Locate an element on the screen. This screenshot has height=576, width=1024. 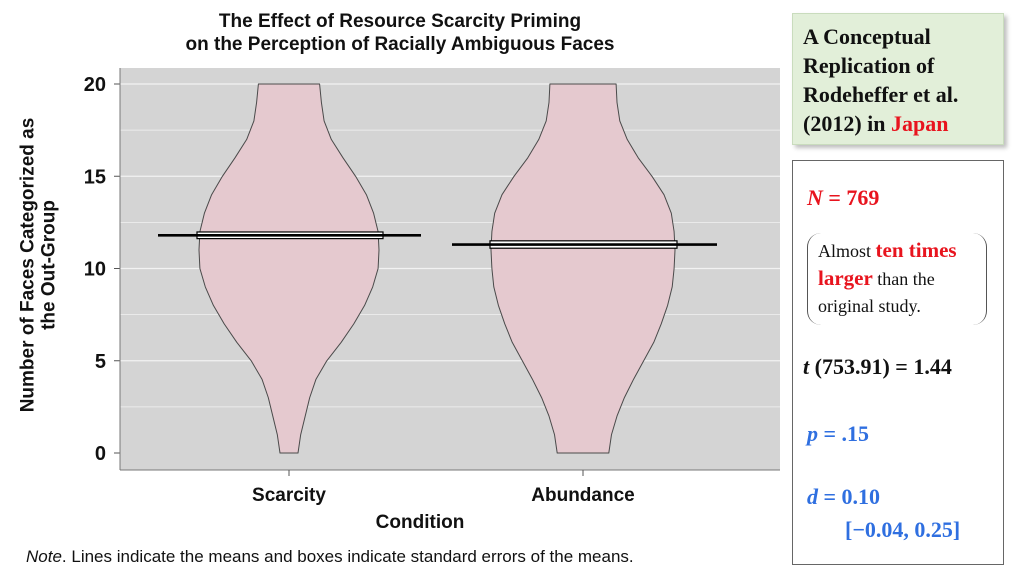
info-line1: A Conceptual is located at coordinates (867, 36).